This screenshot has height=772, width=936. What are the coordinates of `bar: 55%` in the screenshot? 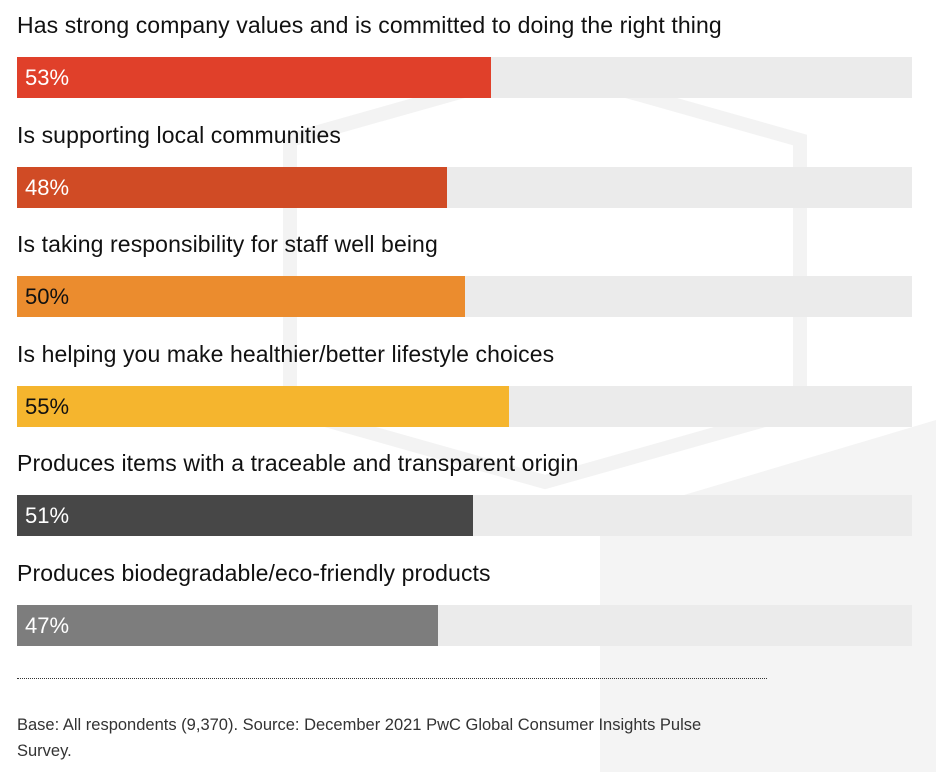 It's located at (263, 406).